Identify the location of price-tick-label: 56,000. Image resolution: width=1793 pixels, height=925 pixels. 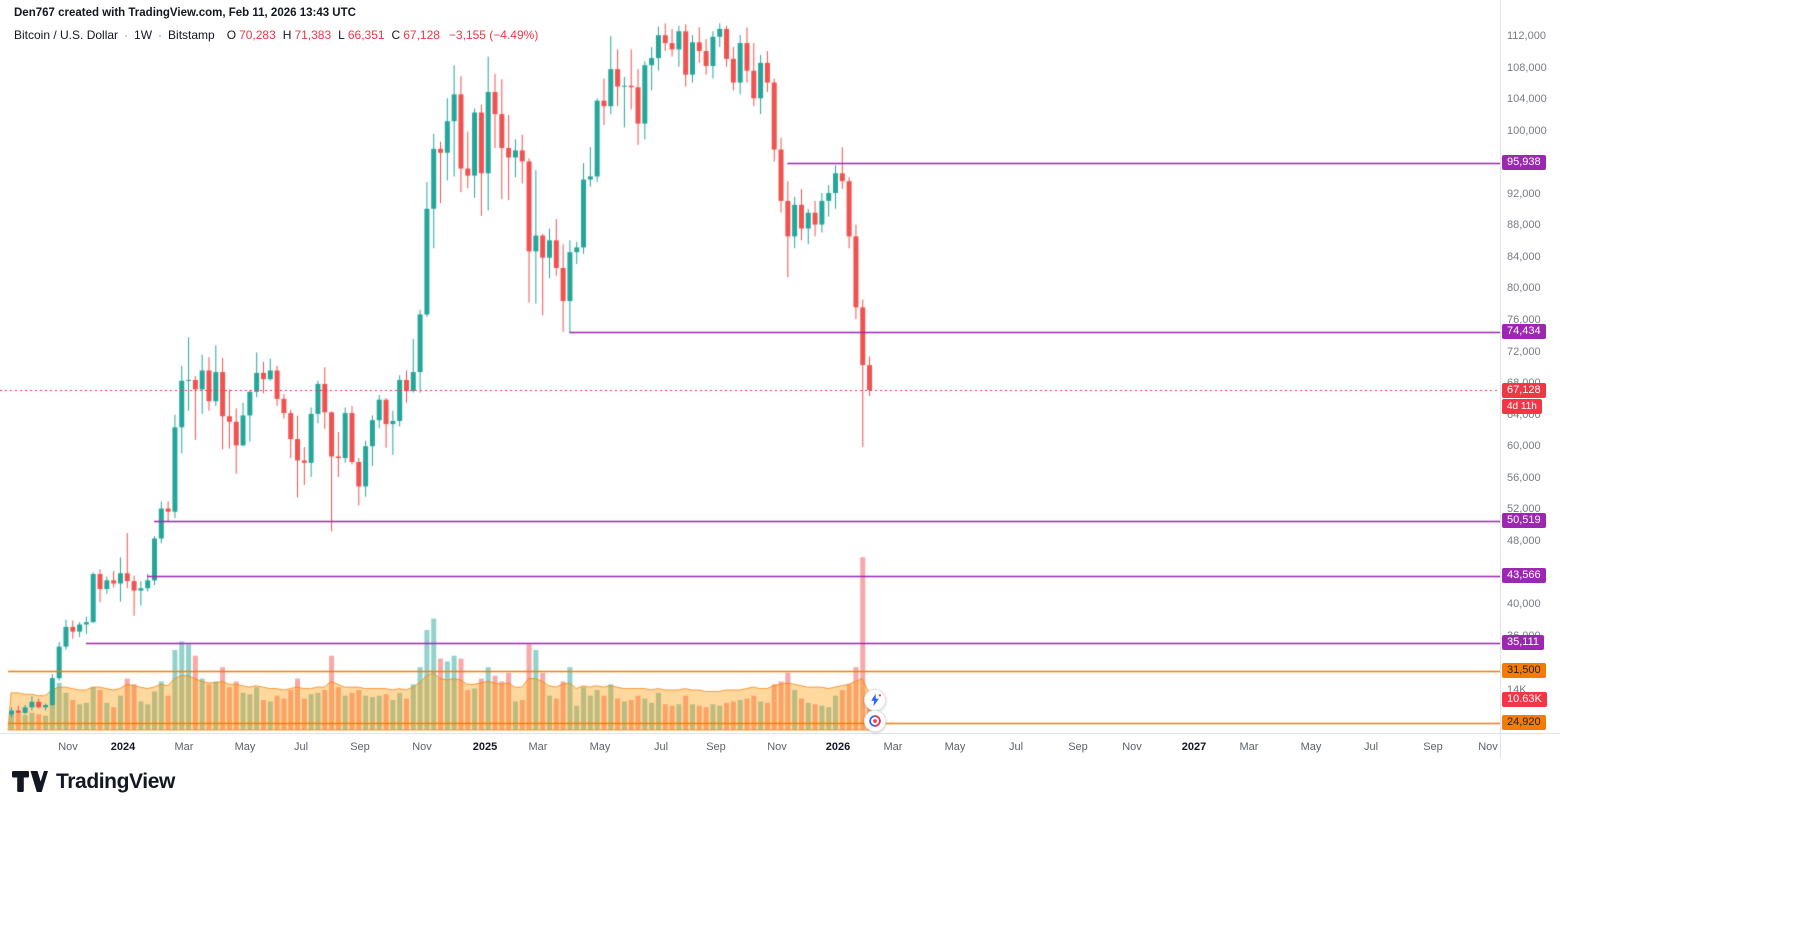
(1524, 478).